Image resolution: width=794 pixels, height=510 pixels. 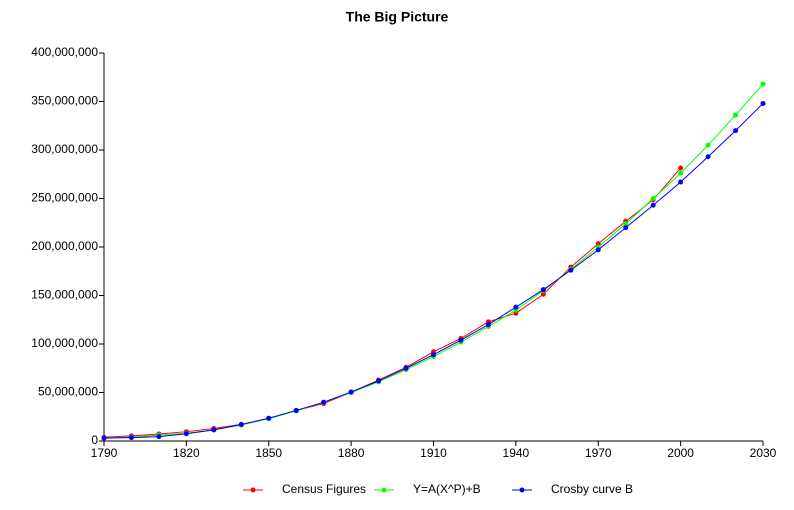 What do you see at coordinates (64, 52) in the screenshot?
I see `y-tick-label: 400,000,000` at bounding box center [64, 52].